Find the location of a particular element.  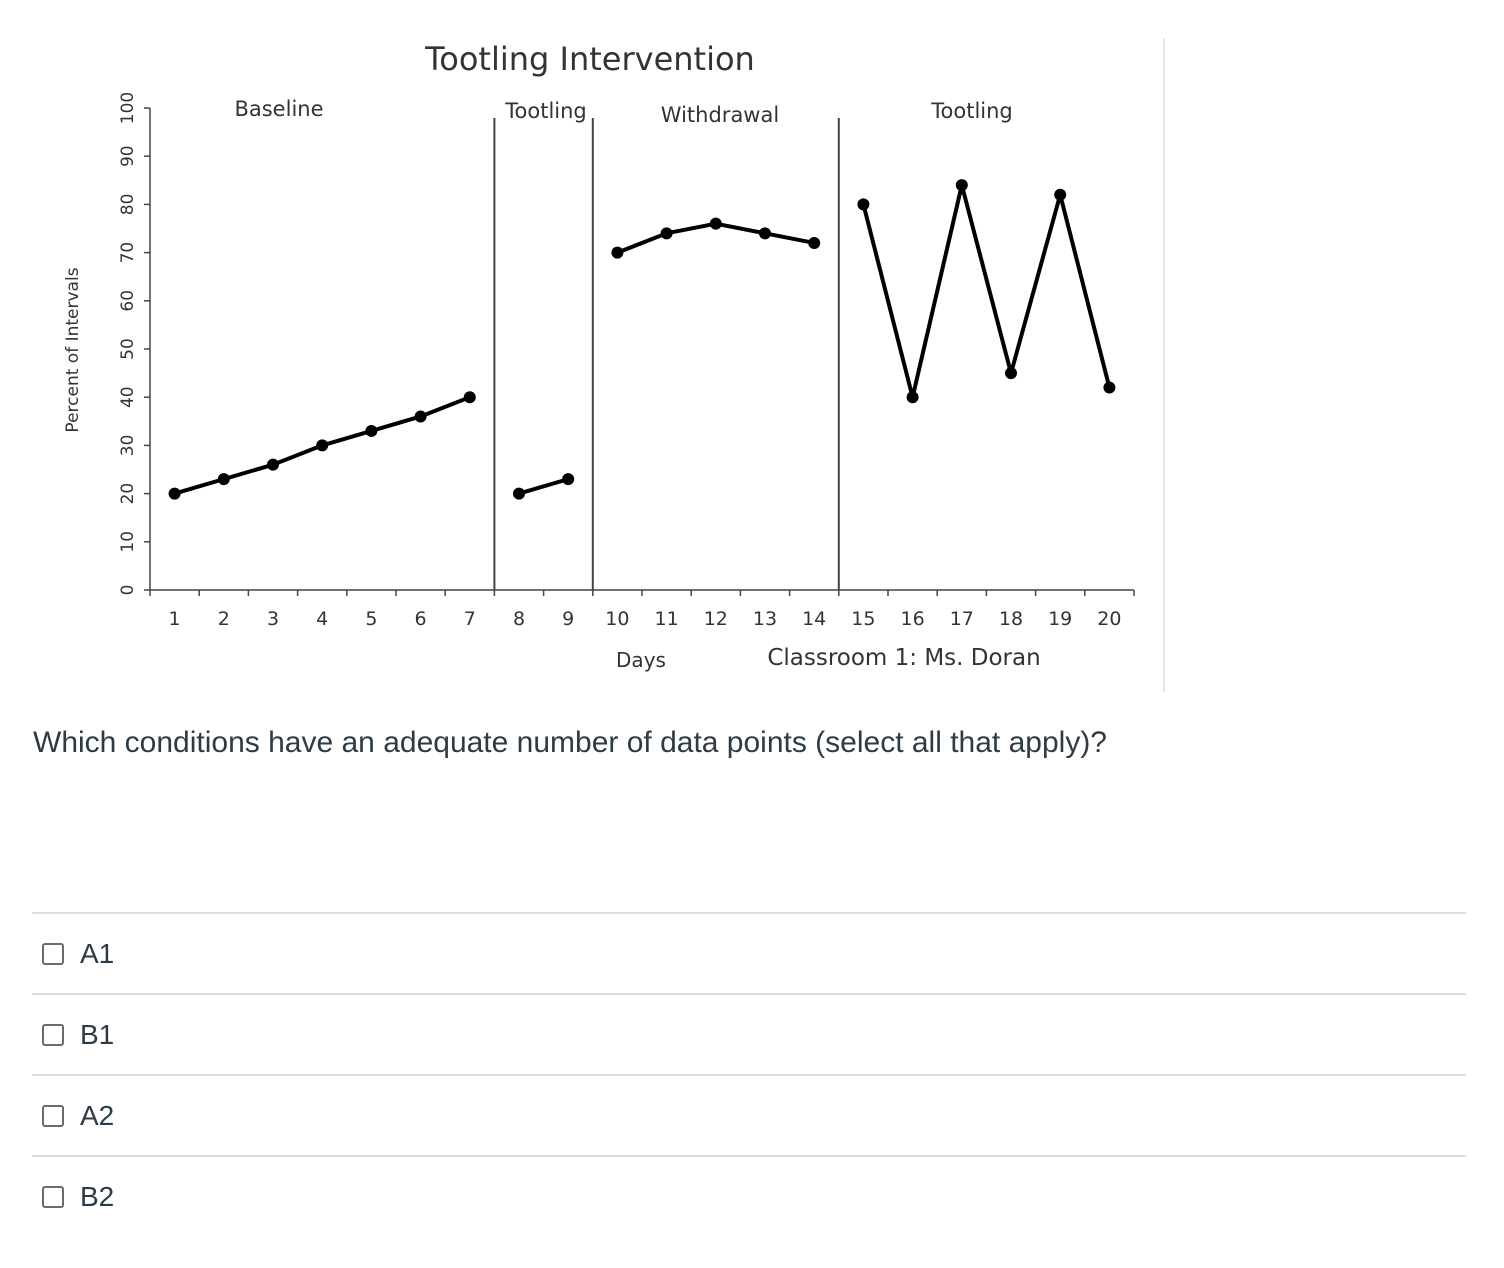

checkbox-b2 is located at coordinates (53, 1196).